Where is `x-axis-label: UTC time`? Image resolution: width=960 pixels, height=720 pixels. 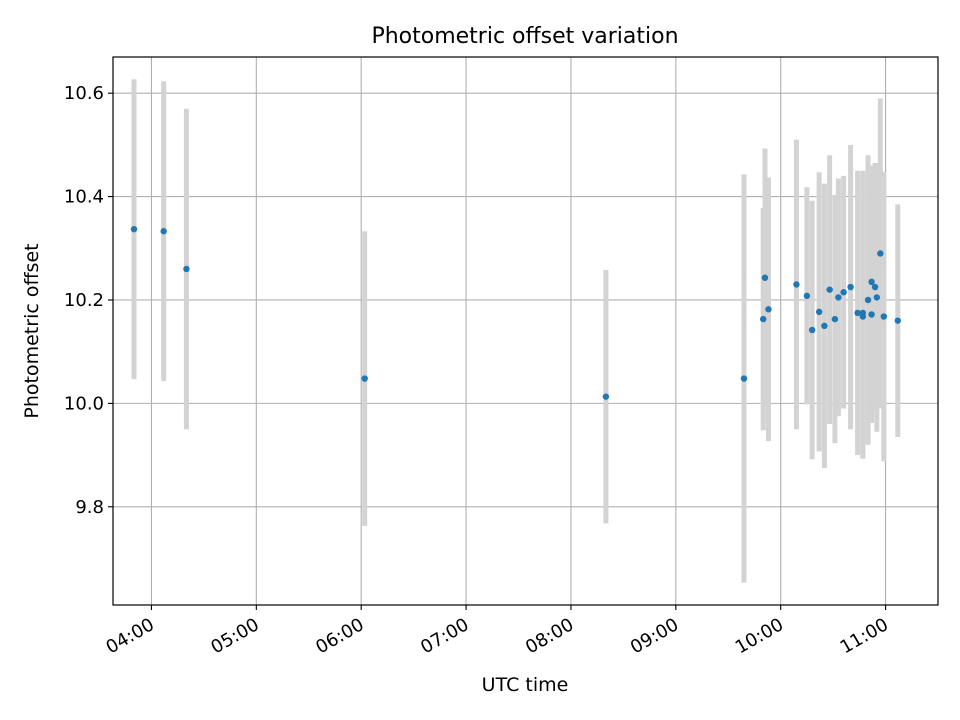 x-axis-label: UTC time is located at coordinates (525, 685).